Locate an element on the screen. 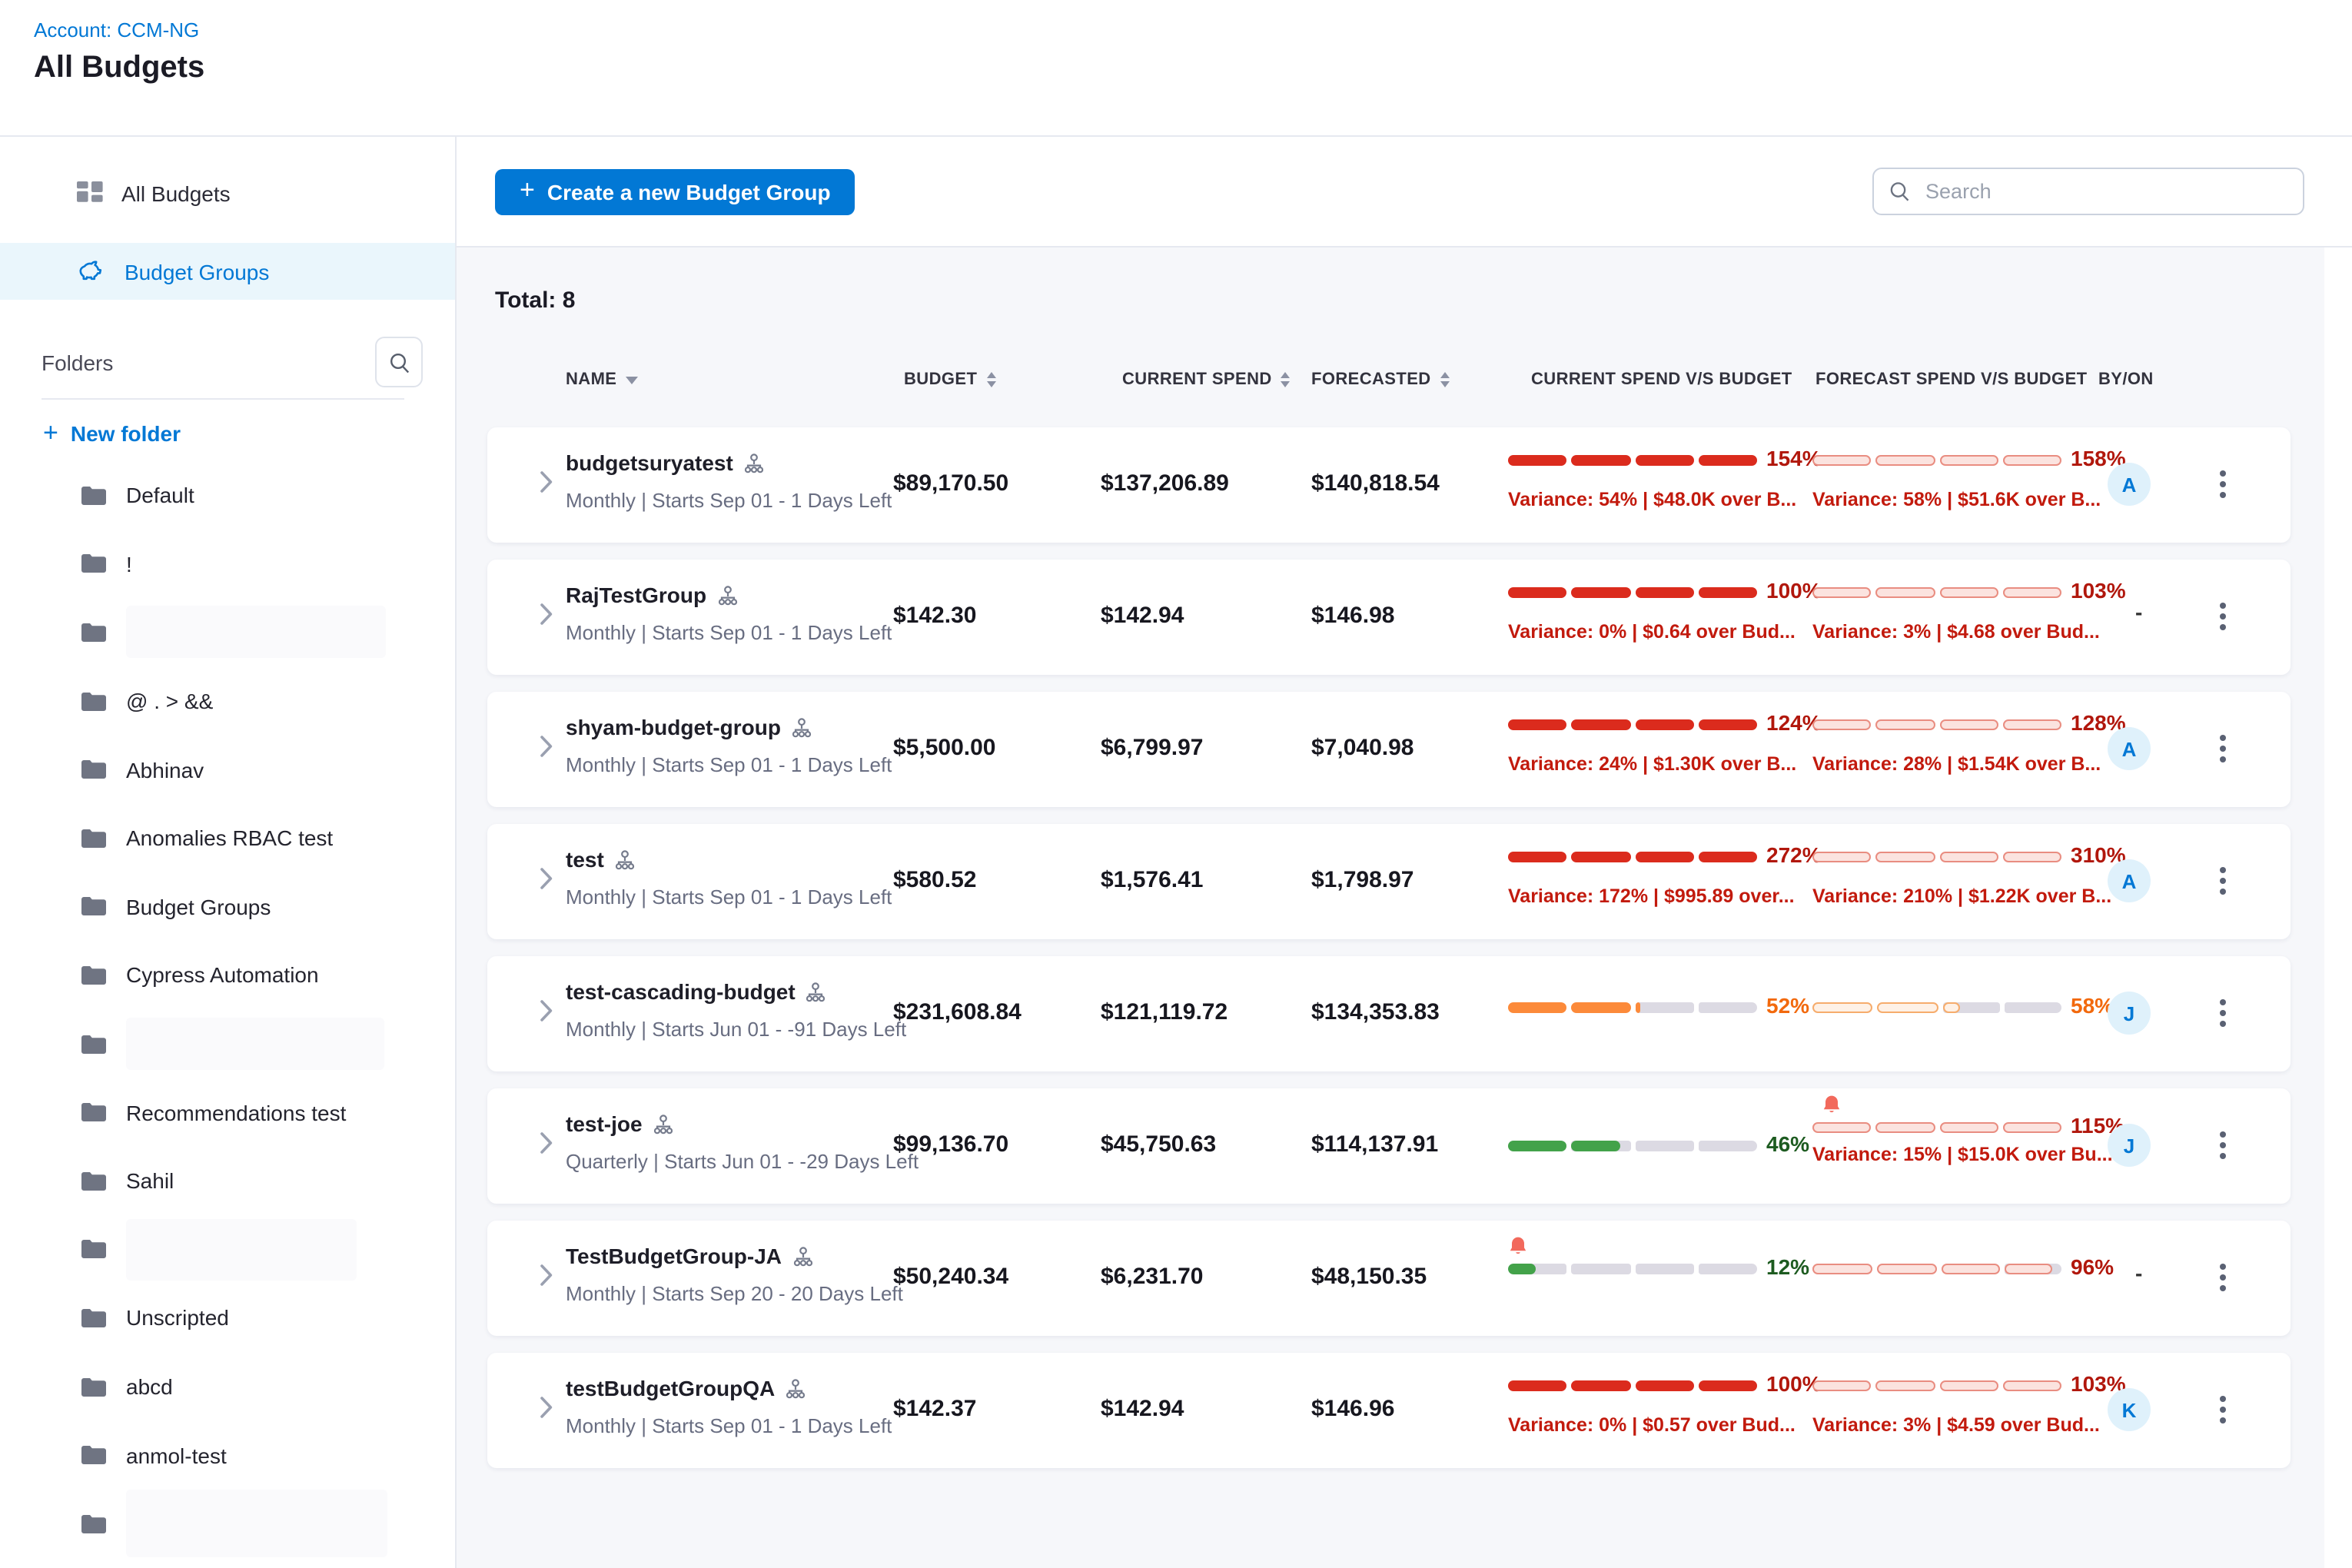 This screenshot has width=2352, height=1568. budget-value: $142.30 is located at coordinates (935, 616).